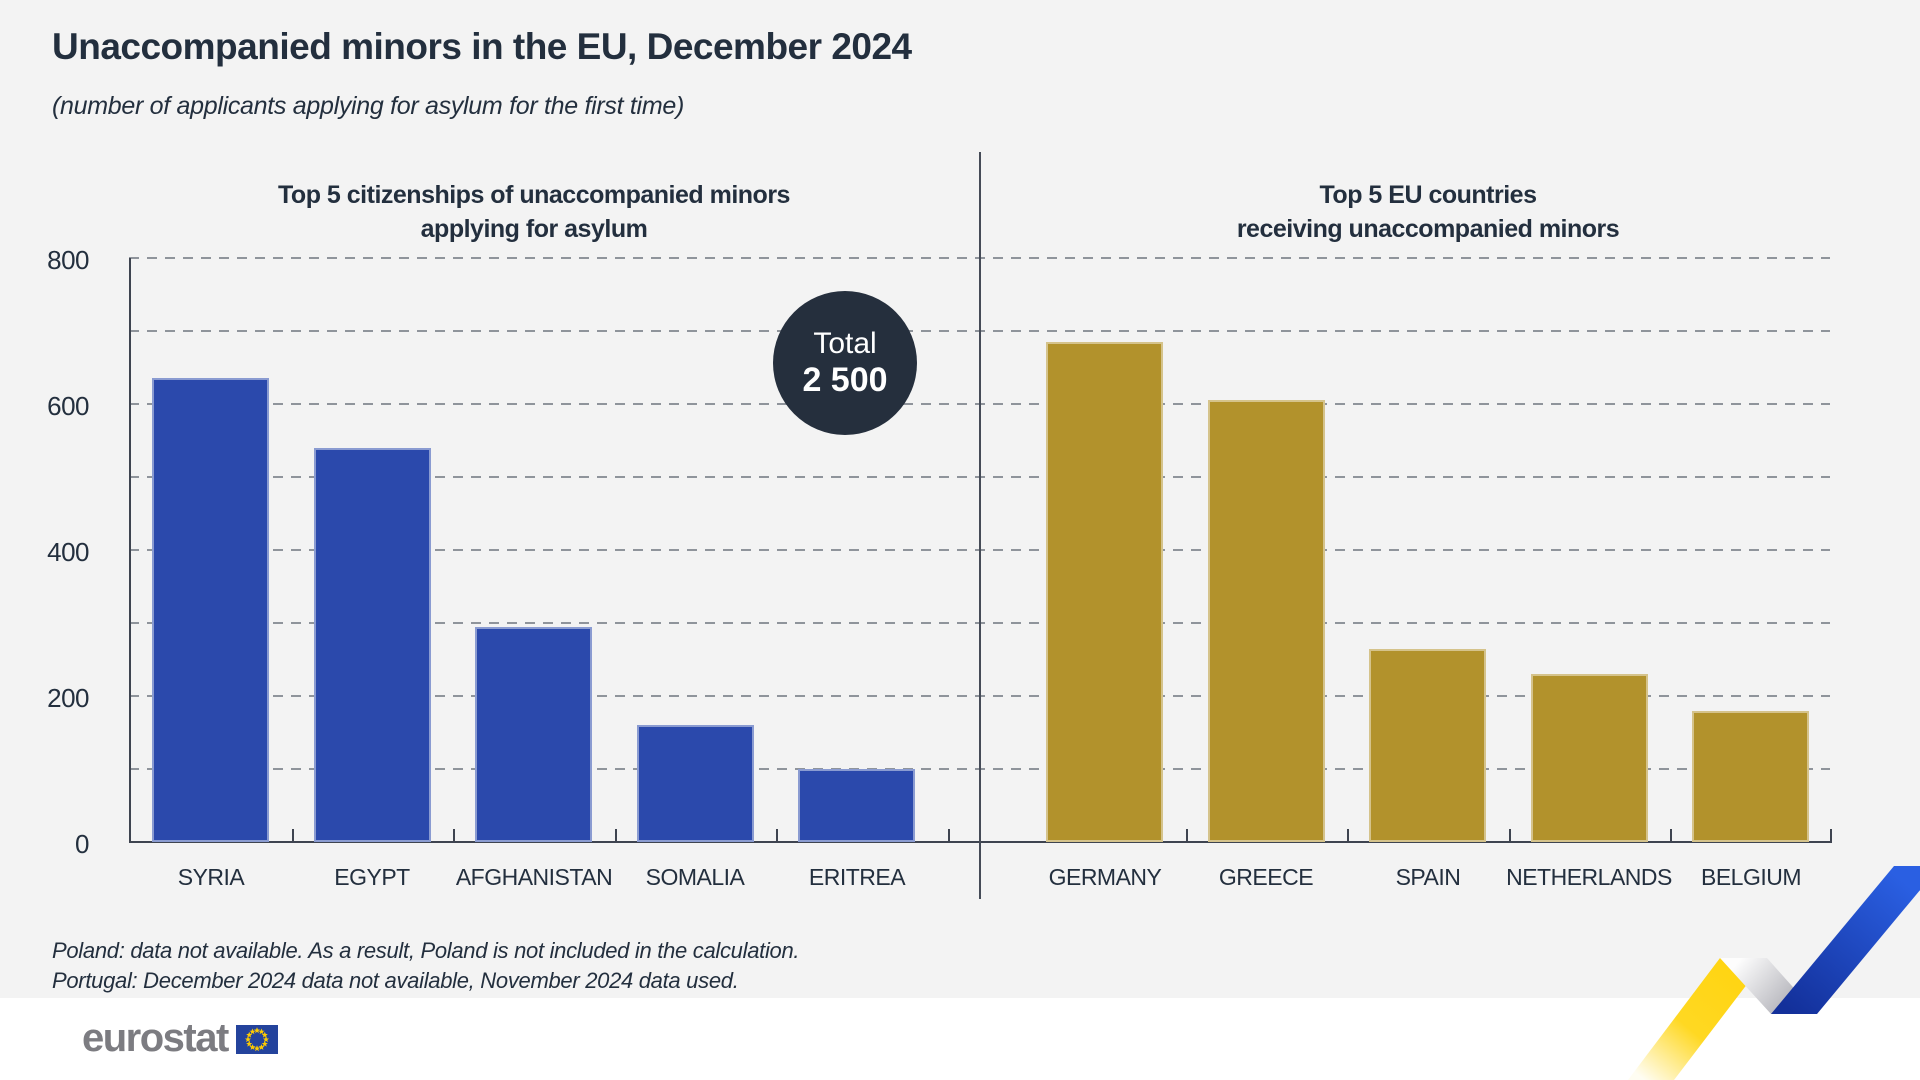  What do you see at coordinates (1266, 621) in the screenshot?
I see `bar-greece` at bounding box center [1266, 621].